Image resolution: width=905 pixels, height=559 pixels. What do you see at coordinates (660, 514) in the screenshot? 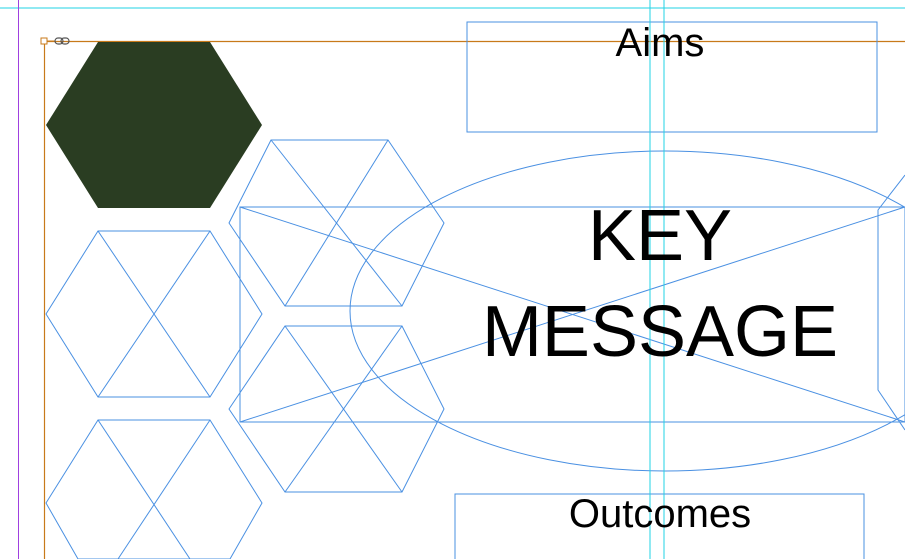
I see `outcomes-heading: Outcomes` at bounding box center [660, 514].